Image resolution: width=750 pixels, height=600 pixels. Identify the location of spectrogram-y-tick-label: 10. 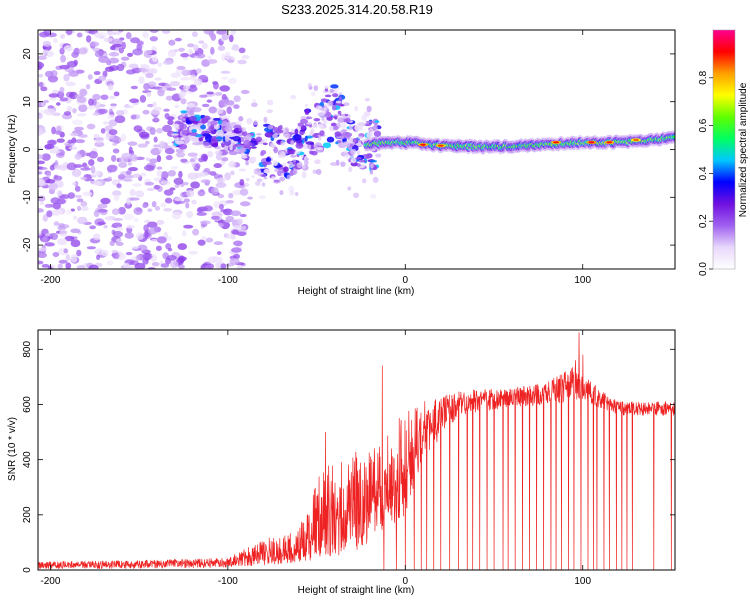
(27, 102).